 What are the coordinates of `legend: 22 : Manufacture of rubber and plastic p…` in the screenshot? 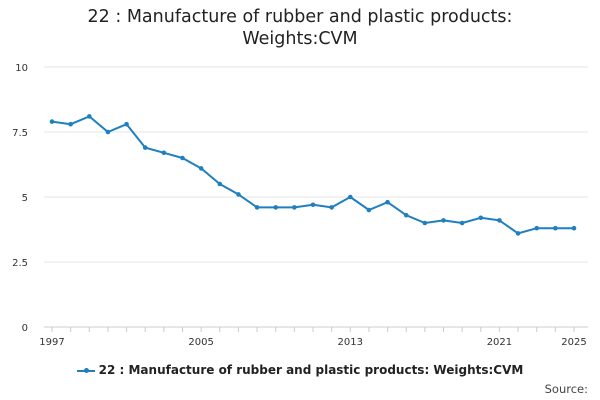 It's located at (300, 370).